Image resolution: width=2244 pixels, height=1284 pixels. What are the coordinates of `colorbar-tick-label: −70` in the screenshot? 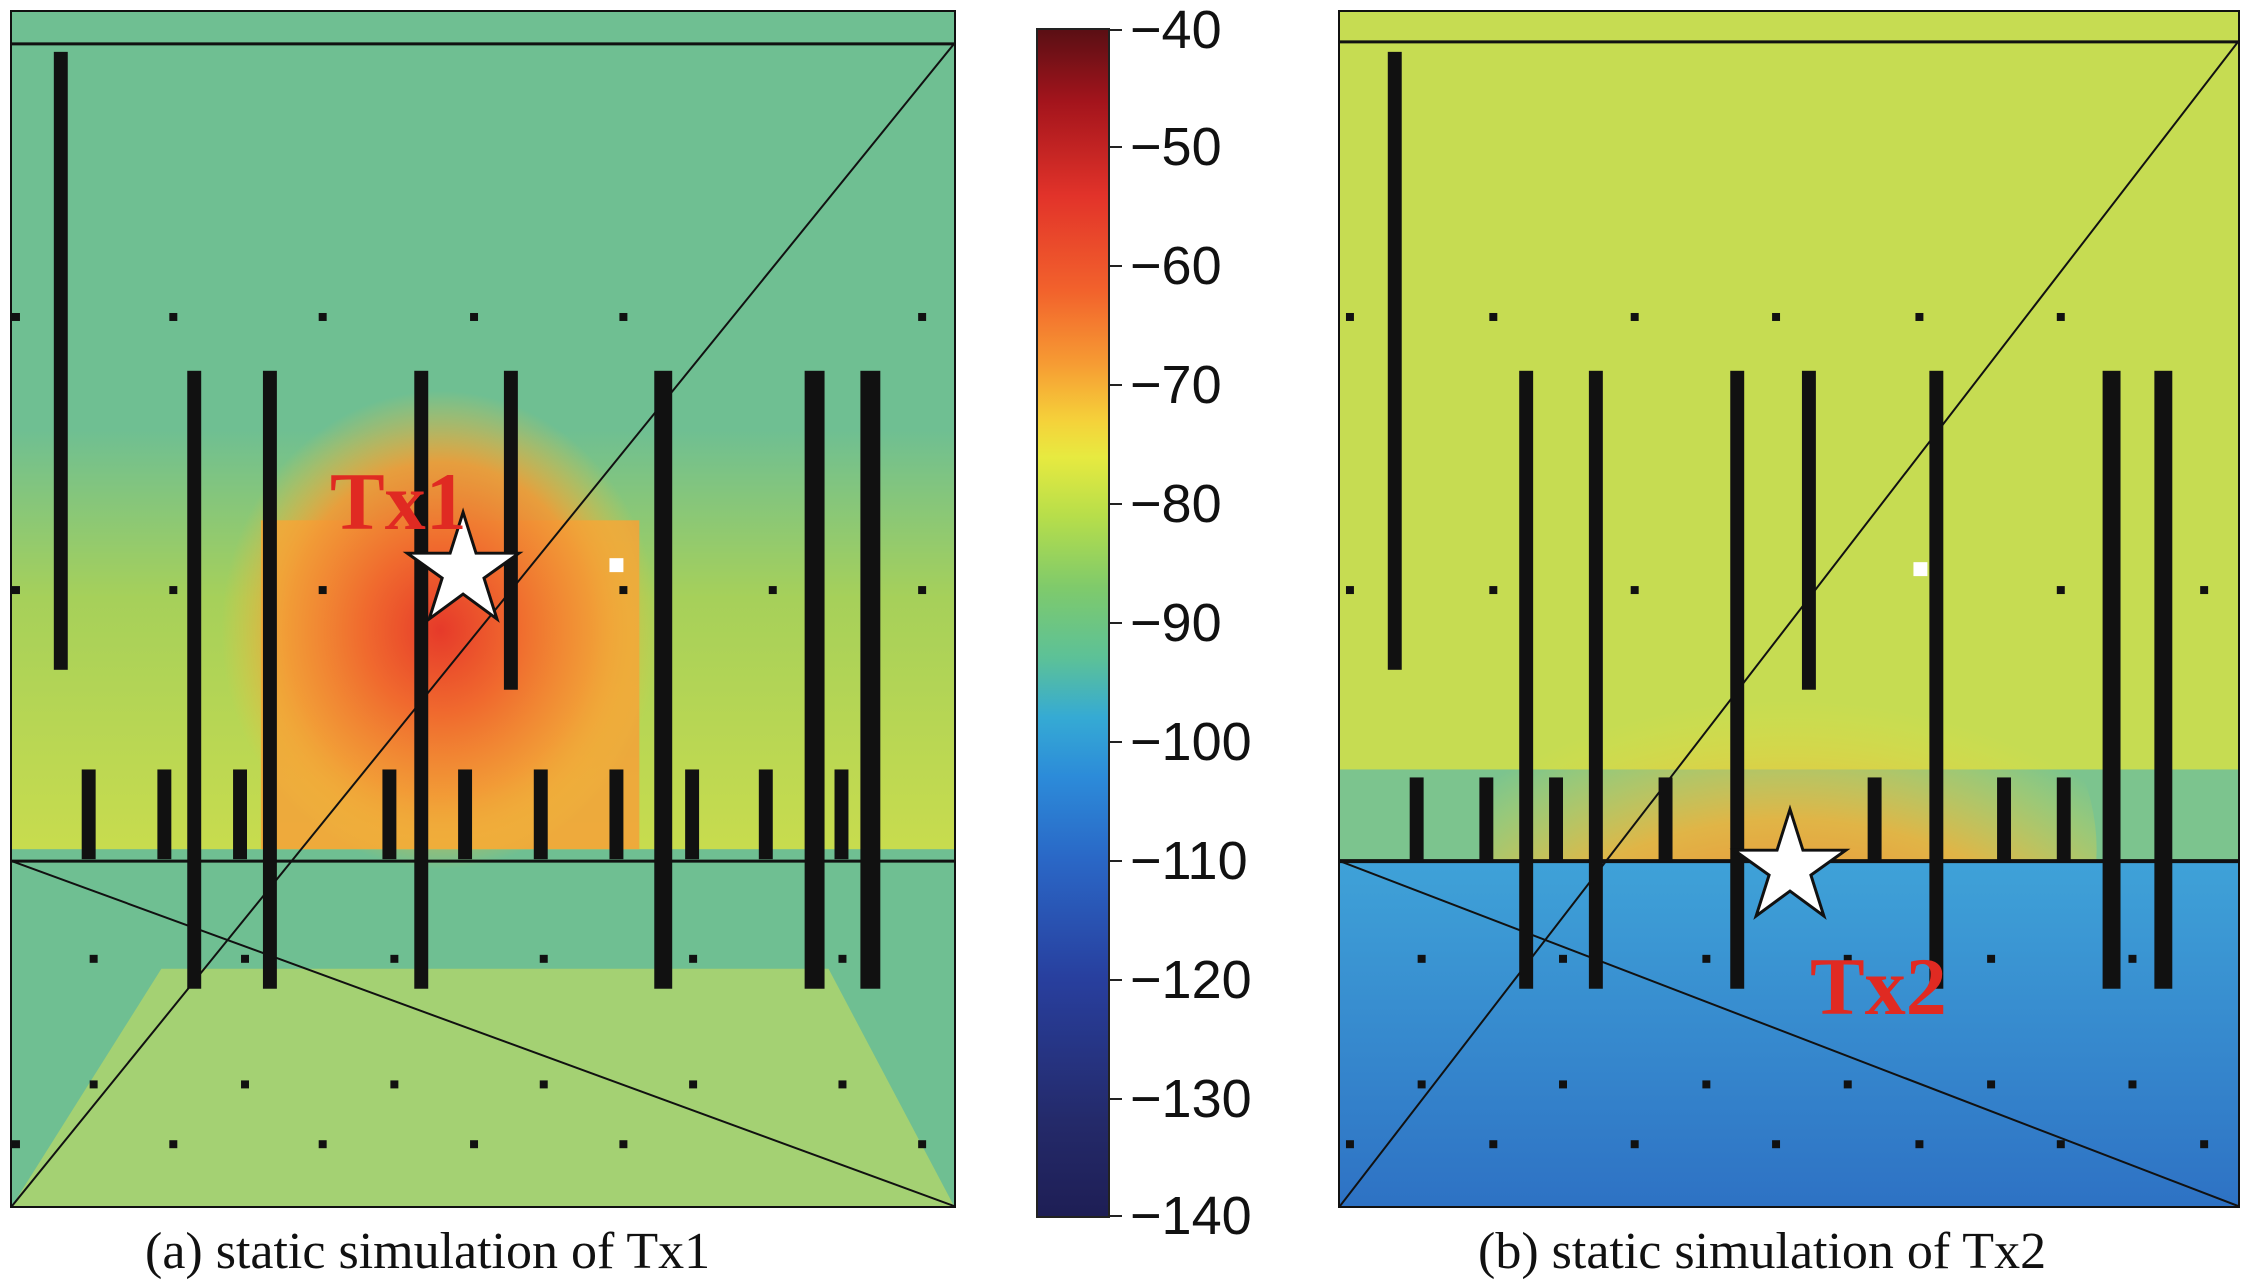 It's located at (1176, 385).